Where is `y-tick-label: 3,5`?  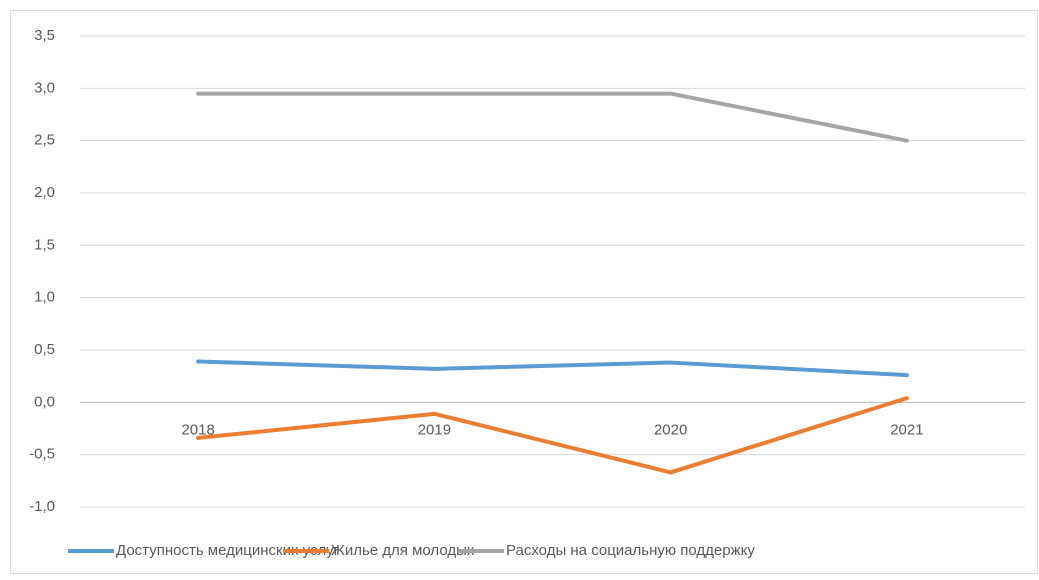
y-tick-label: 3,5 is located at coordinates (44, 35).